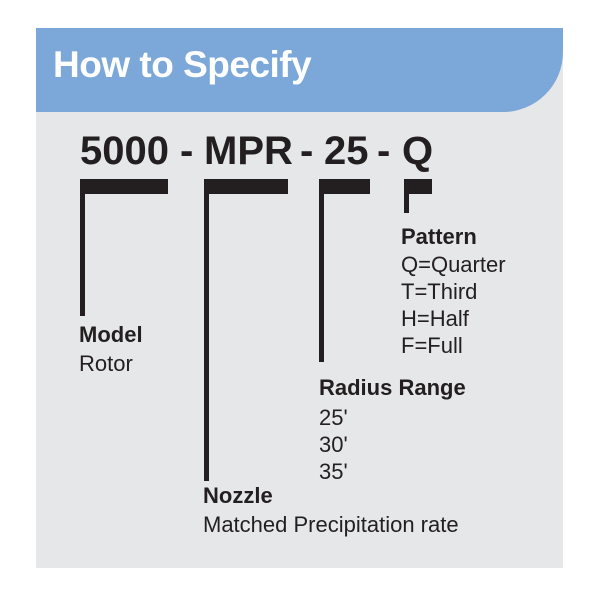 The height and width of the screenshot is (600, 600). I want to click on pattern-option: Q=Quarter, so click(453, 264).